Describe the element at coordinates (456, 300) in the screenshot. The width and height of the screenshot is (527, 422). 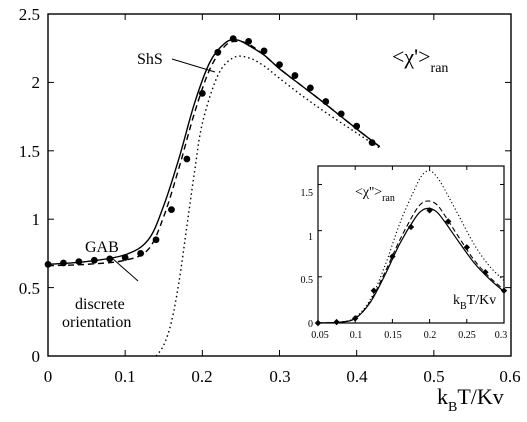
I see `inset-x-axis-label-k: k` at that location.